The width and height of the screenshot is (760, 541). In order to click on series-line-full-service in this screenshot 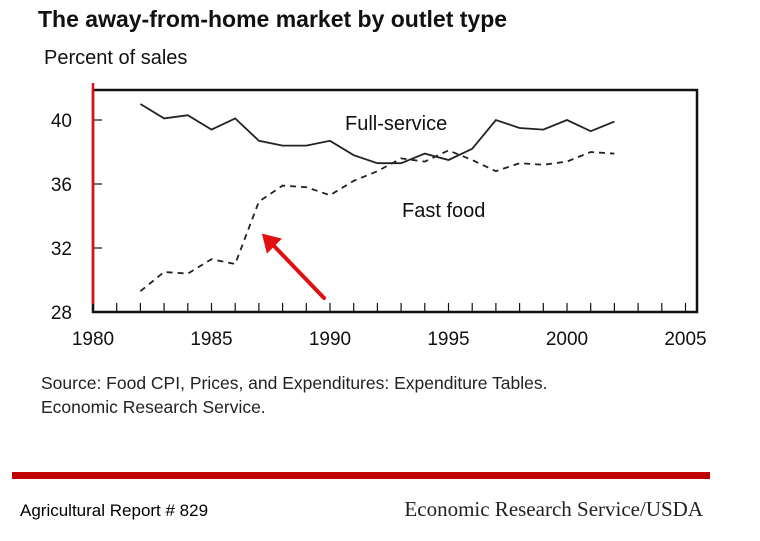, I will do `click(377, 134)`.